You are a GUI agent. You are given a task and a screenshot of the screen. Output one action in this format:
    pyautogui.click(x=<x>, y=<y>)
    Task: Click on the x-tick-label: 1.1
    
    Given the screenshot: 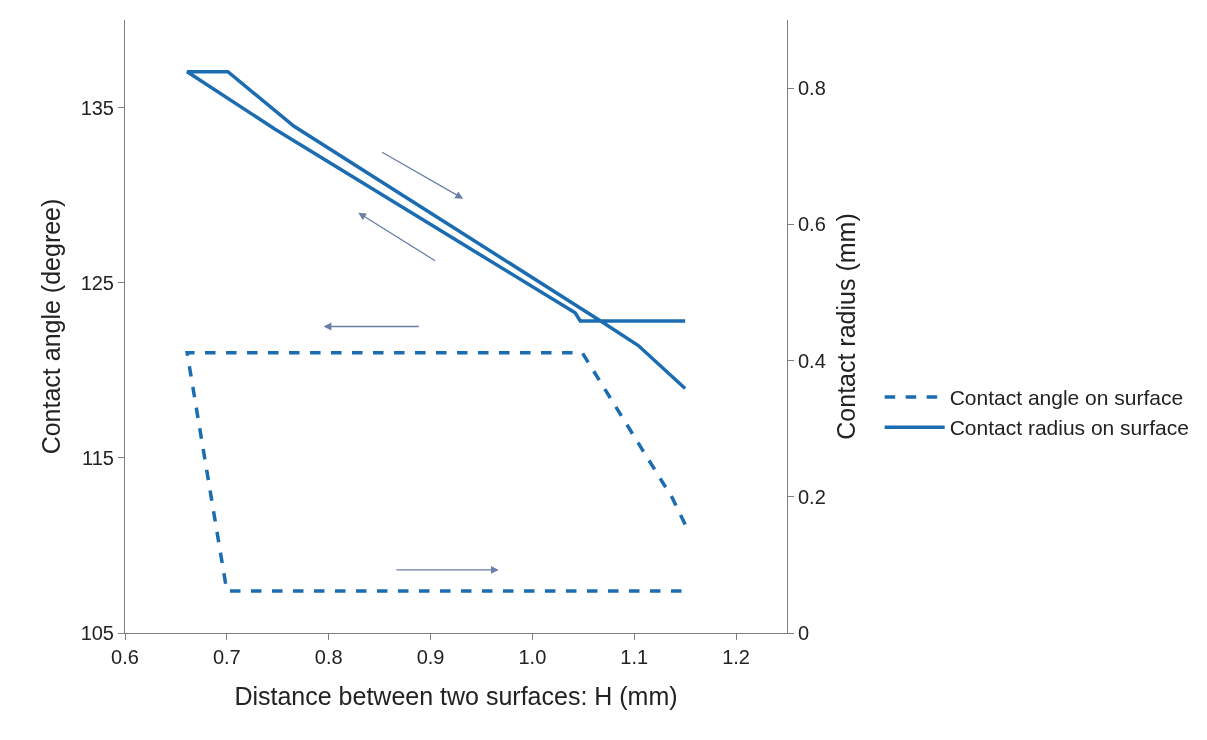 What is the action you would take?
    pyautogui.click(x=634, y=657)
    